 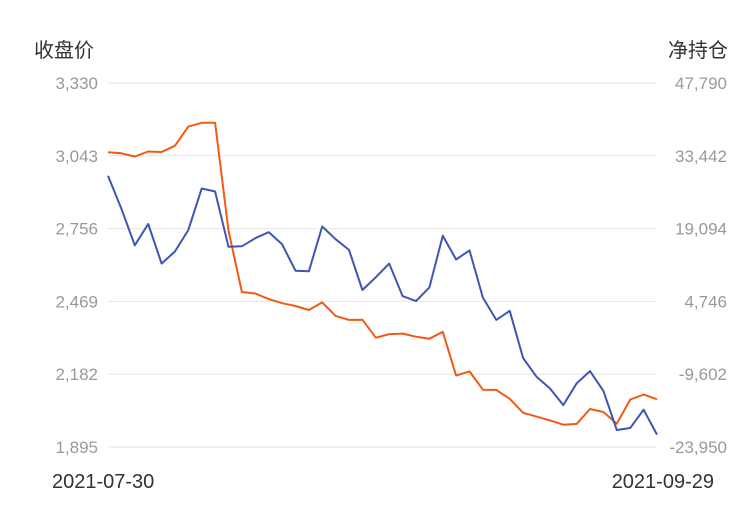 What do you see at coordinates (701, 229) in the screenshot?
I see `right-tick-label: 19,094` at bounding box center [701, 229].